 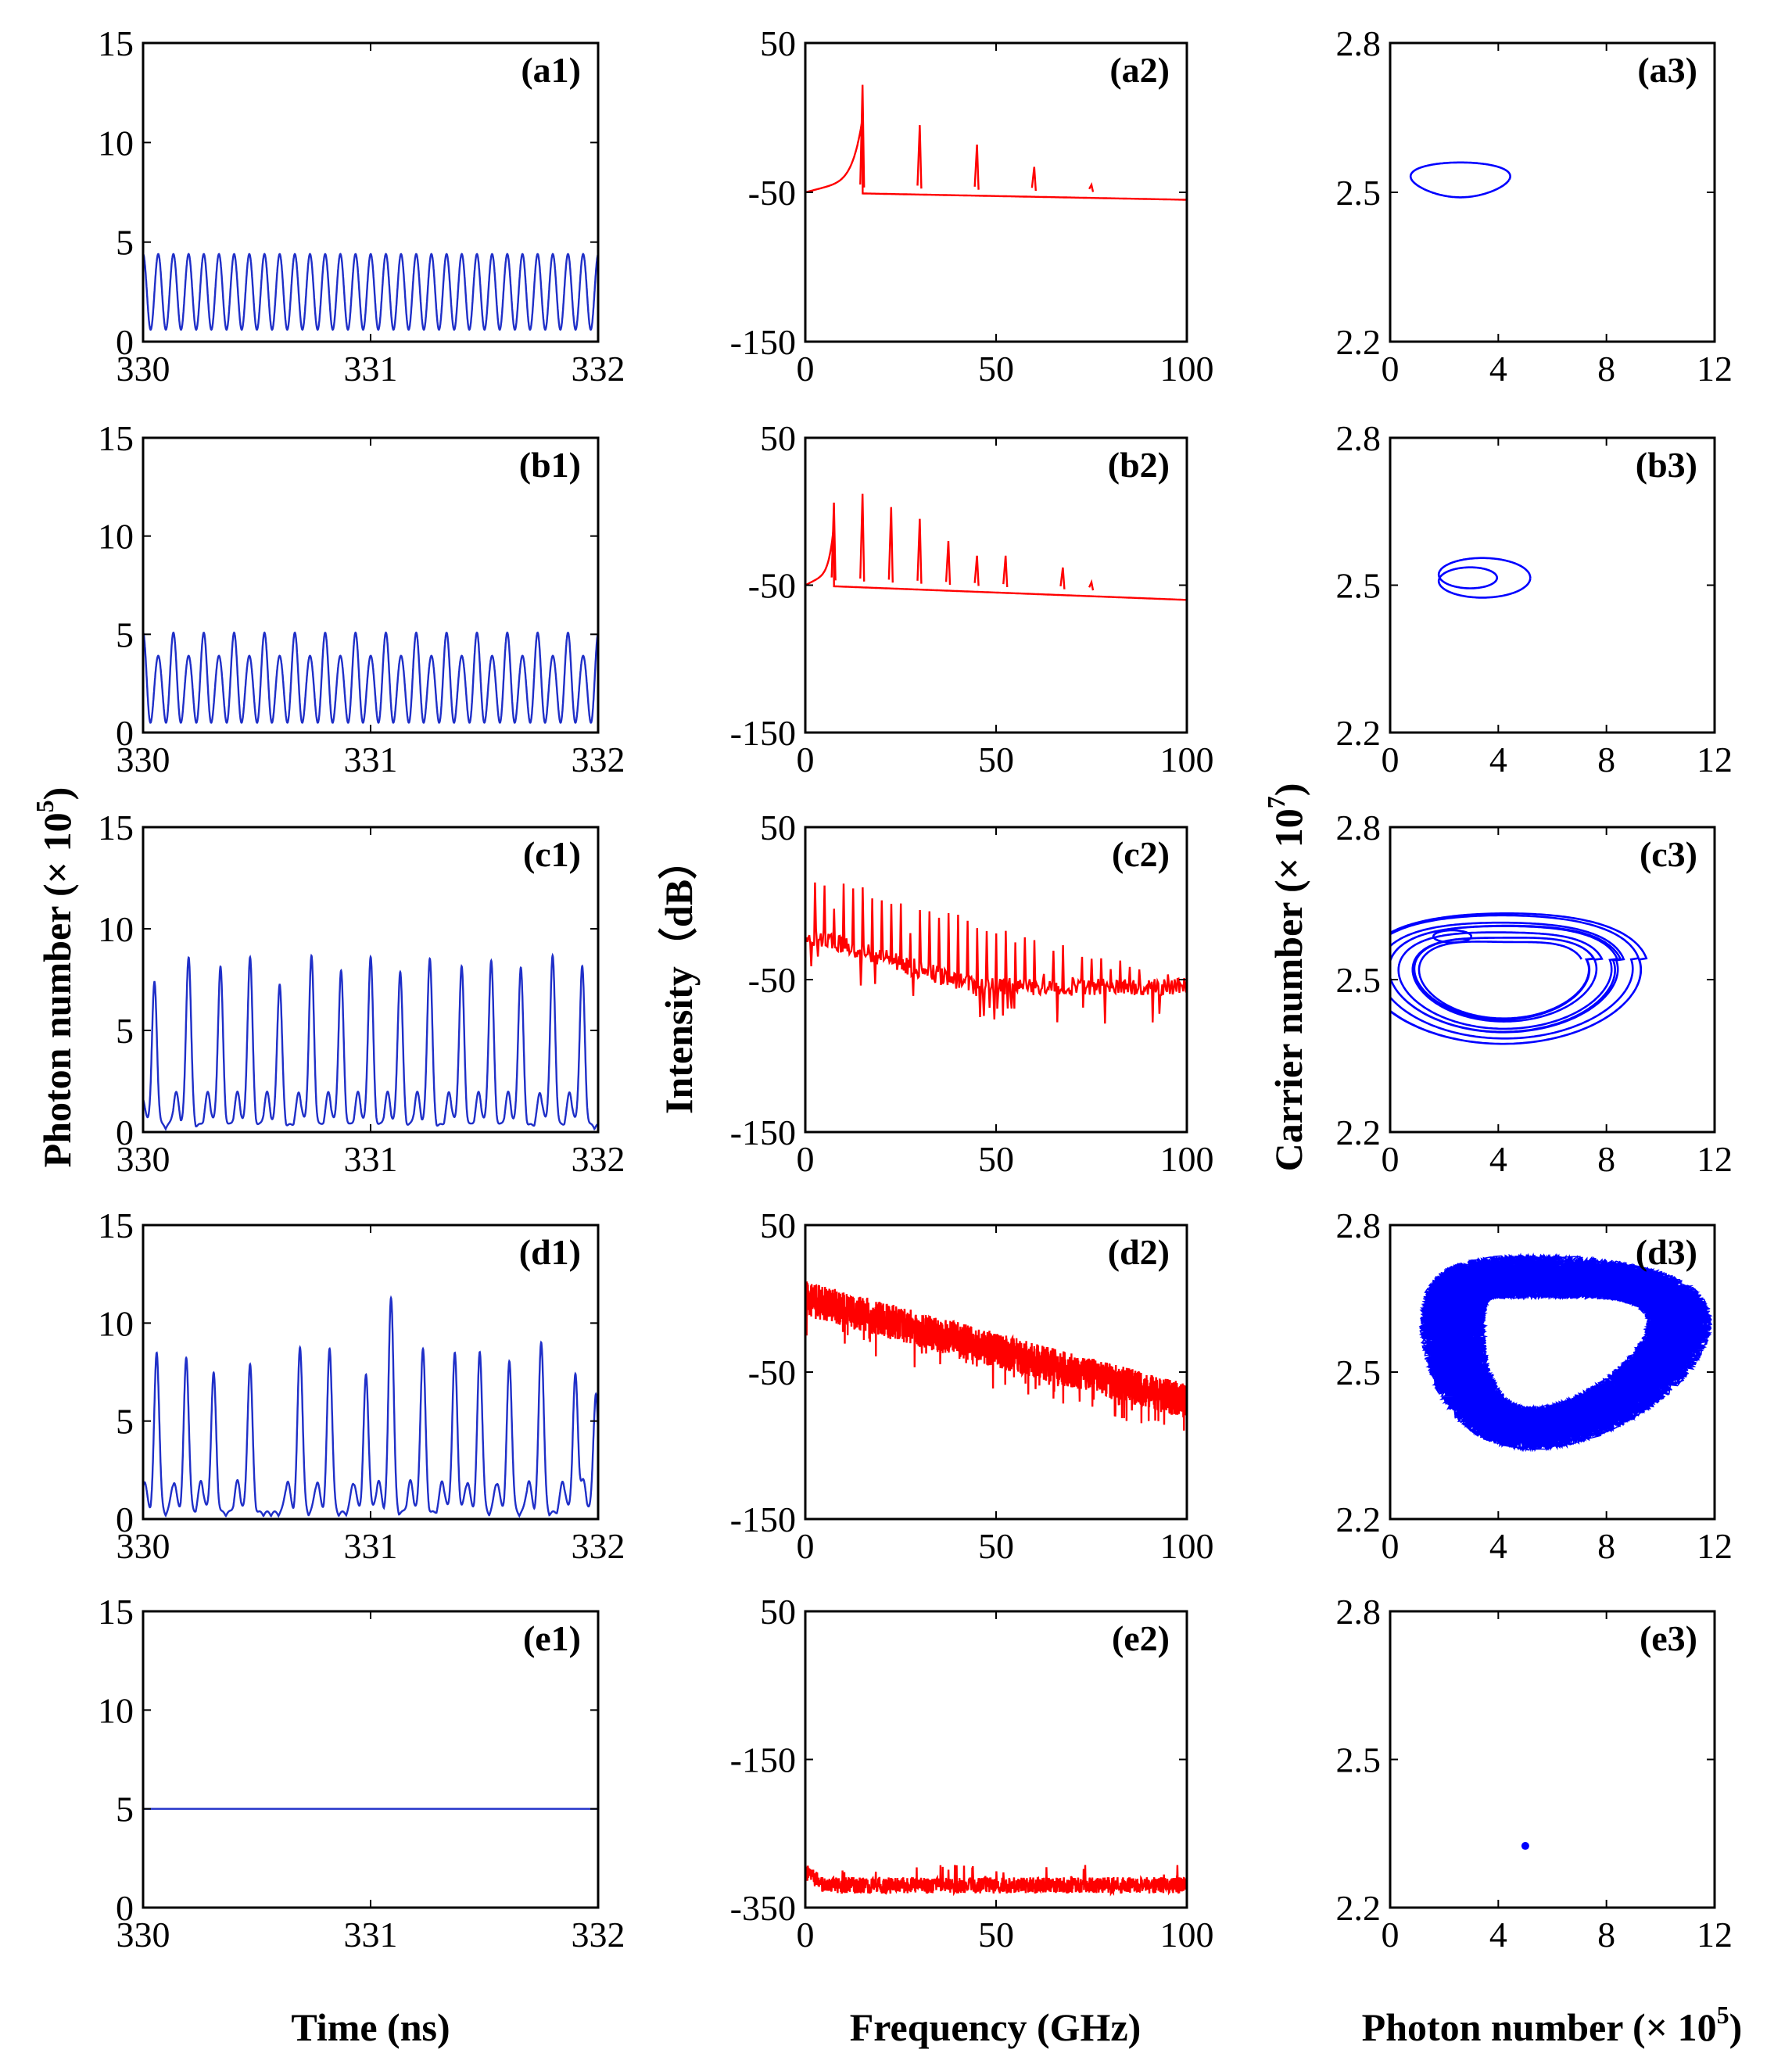 What do you see at coordinates (361, 1773) in the screenshot?
I see `panel-e1: 330 331 332 0 5 10 15 (e1)` at bounding box center [361, 1773].